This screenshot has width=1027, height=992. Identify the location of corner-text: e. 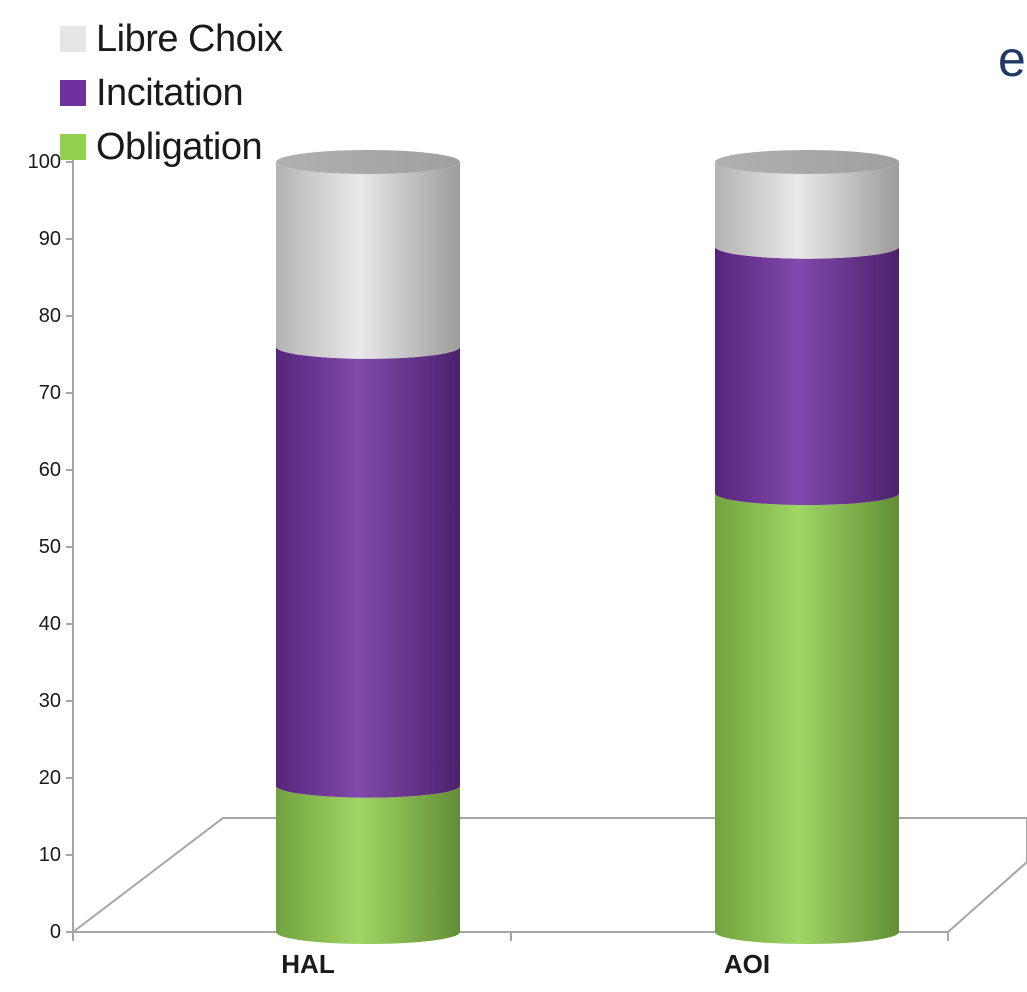
(1012, 59).